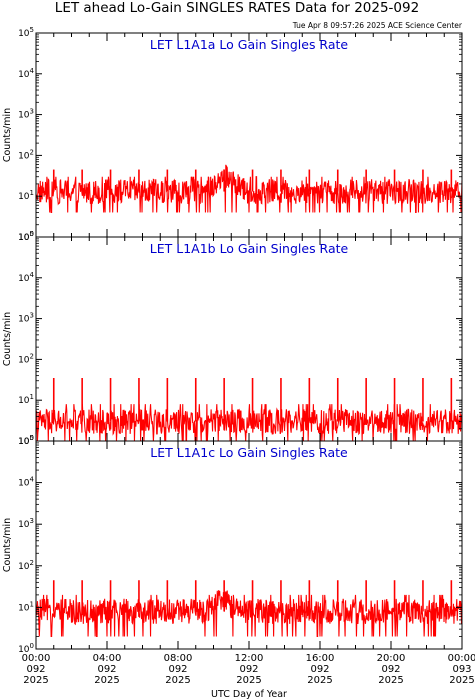  I want to click on x-tick-label-line: 16:00, so click(320, 658).